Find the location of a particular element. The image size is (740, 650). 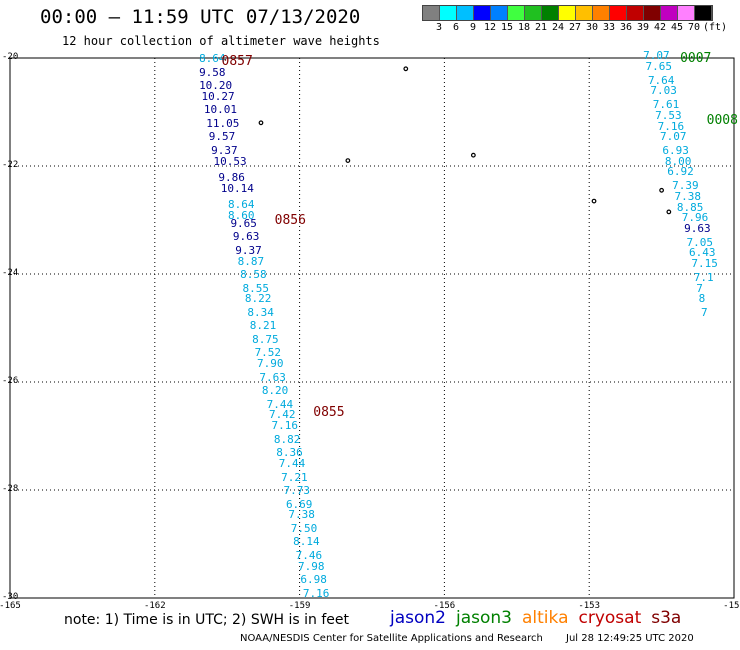

wave-height-value: 7.42 is located at coordinates (282, 415).